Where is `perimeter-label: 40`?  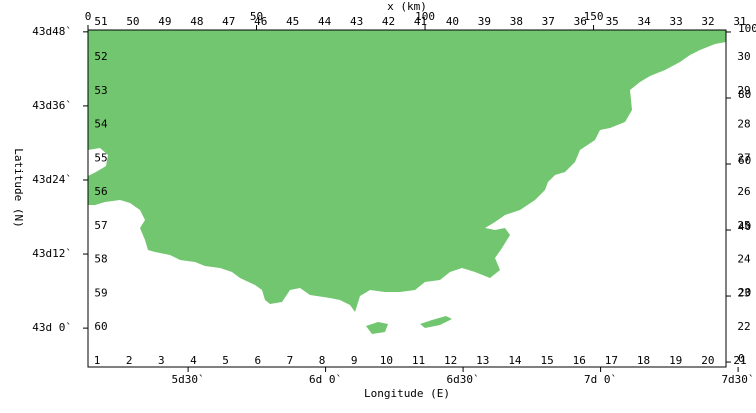 perimeter-label: 40 is located at coordinates (452, 21).